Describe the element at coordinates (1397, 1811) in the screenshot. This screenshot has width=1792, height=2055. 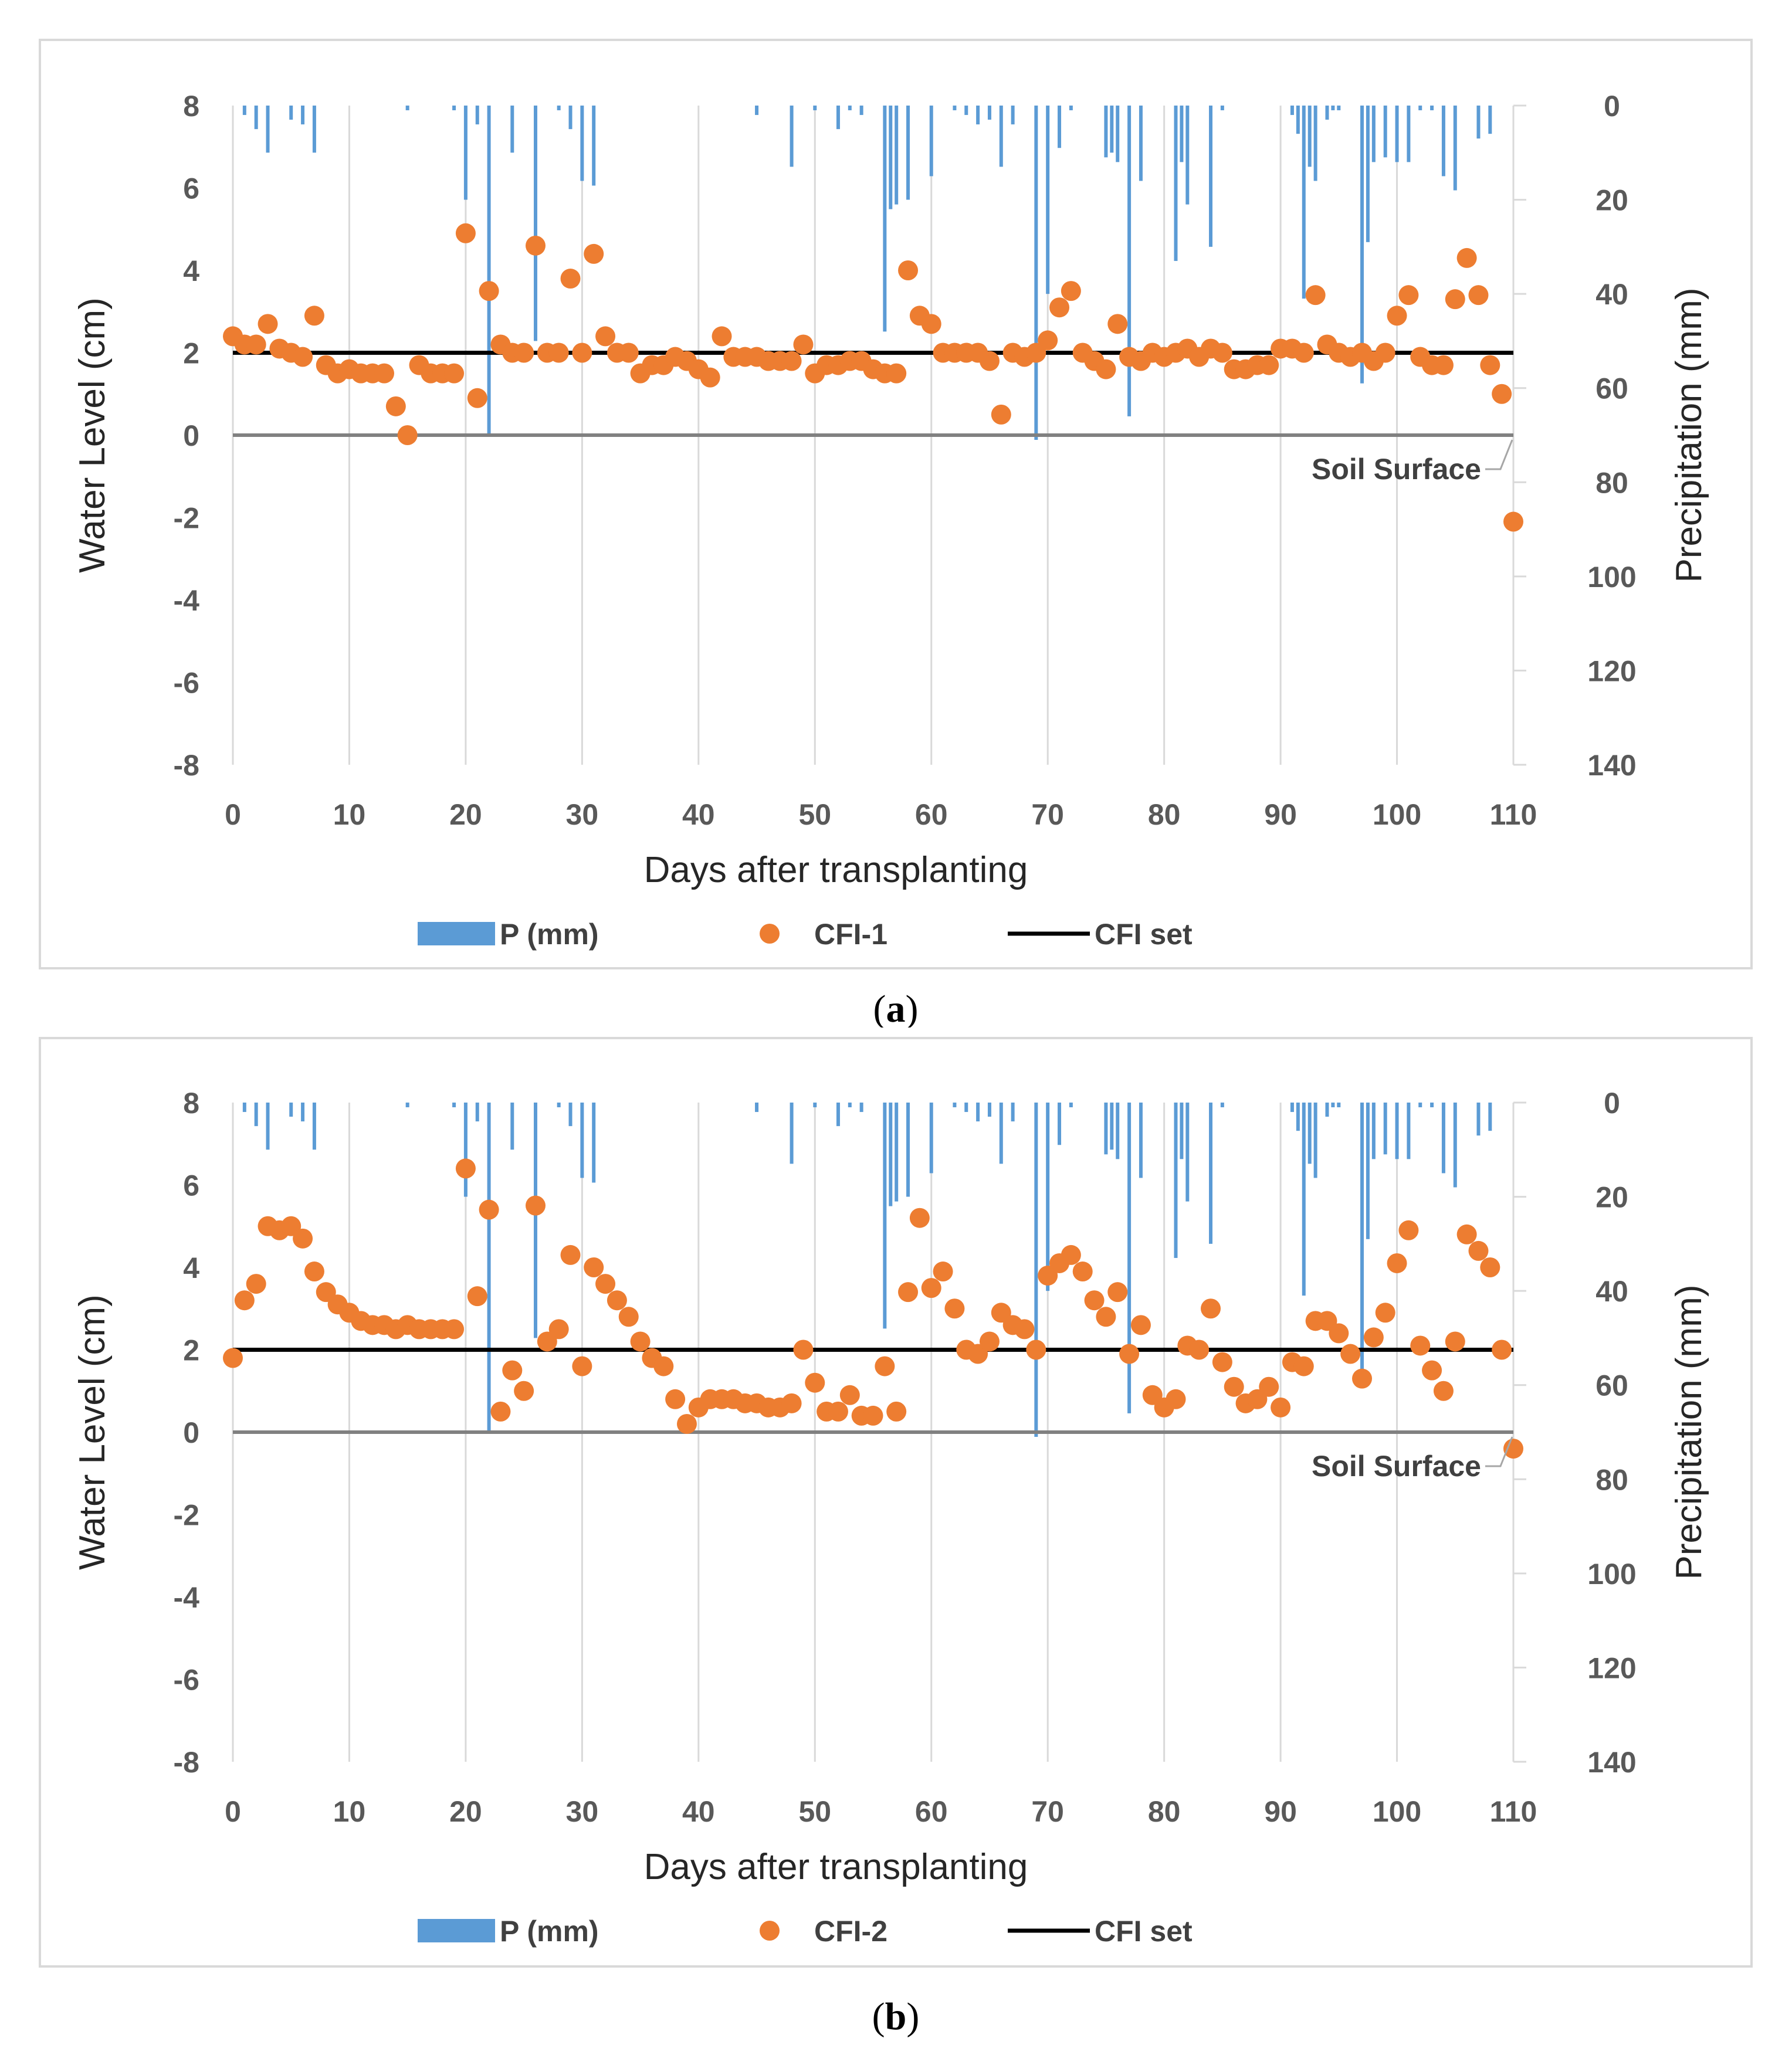
I see `x-tick-label: 100` at that location.